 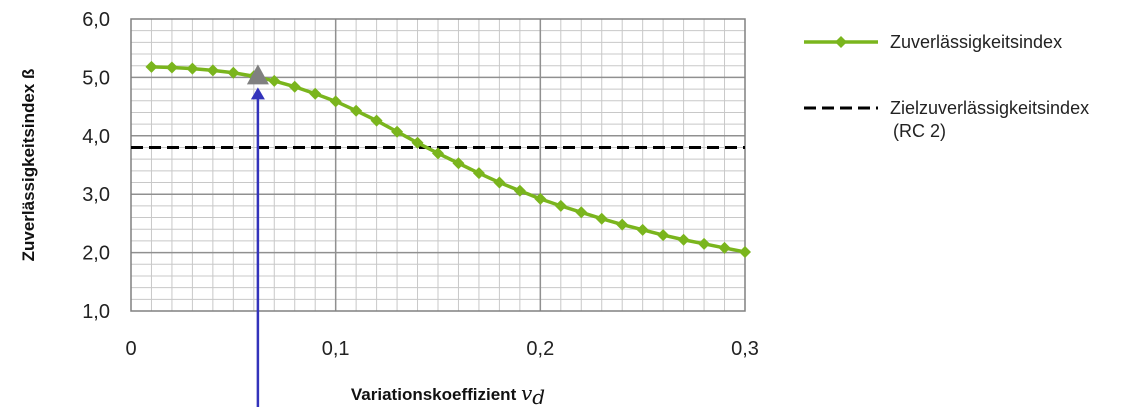 I want to click on annotation-triangle-marker, so click(x=257, y=74).